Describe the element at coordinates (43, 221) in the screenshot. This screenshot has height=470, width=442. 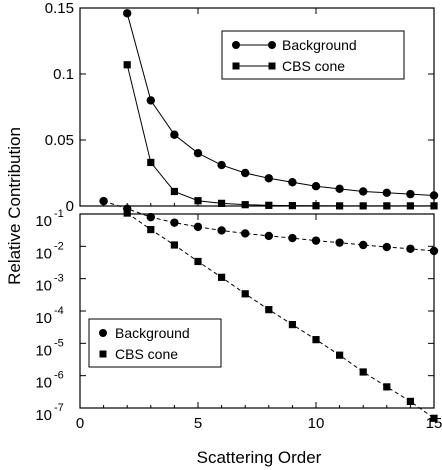
I see `y-tick-label-base-2-0: 10` at that location.